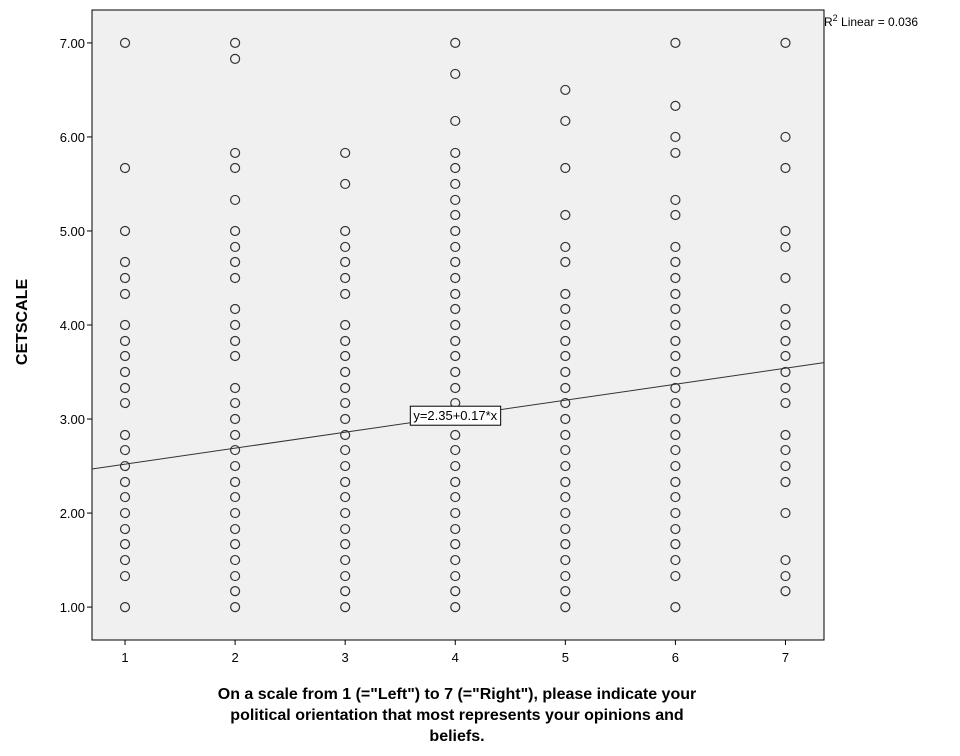 The image size is (960, 756). I want to click on fit-equation-label: y=2.35+0.17*x, so click(455, 415).